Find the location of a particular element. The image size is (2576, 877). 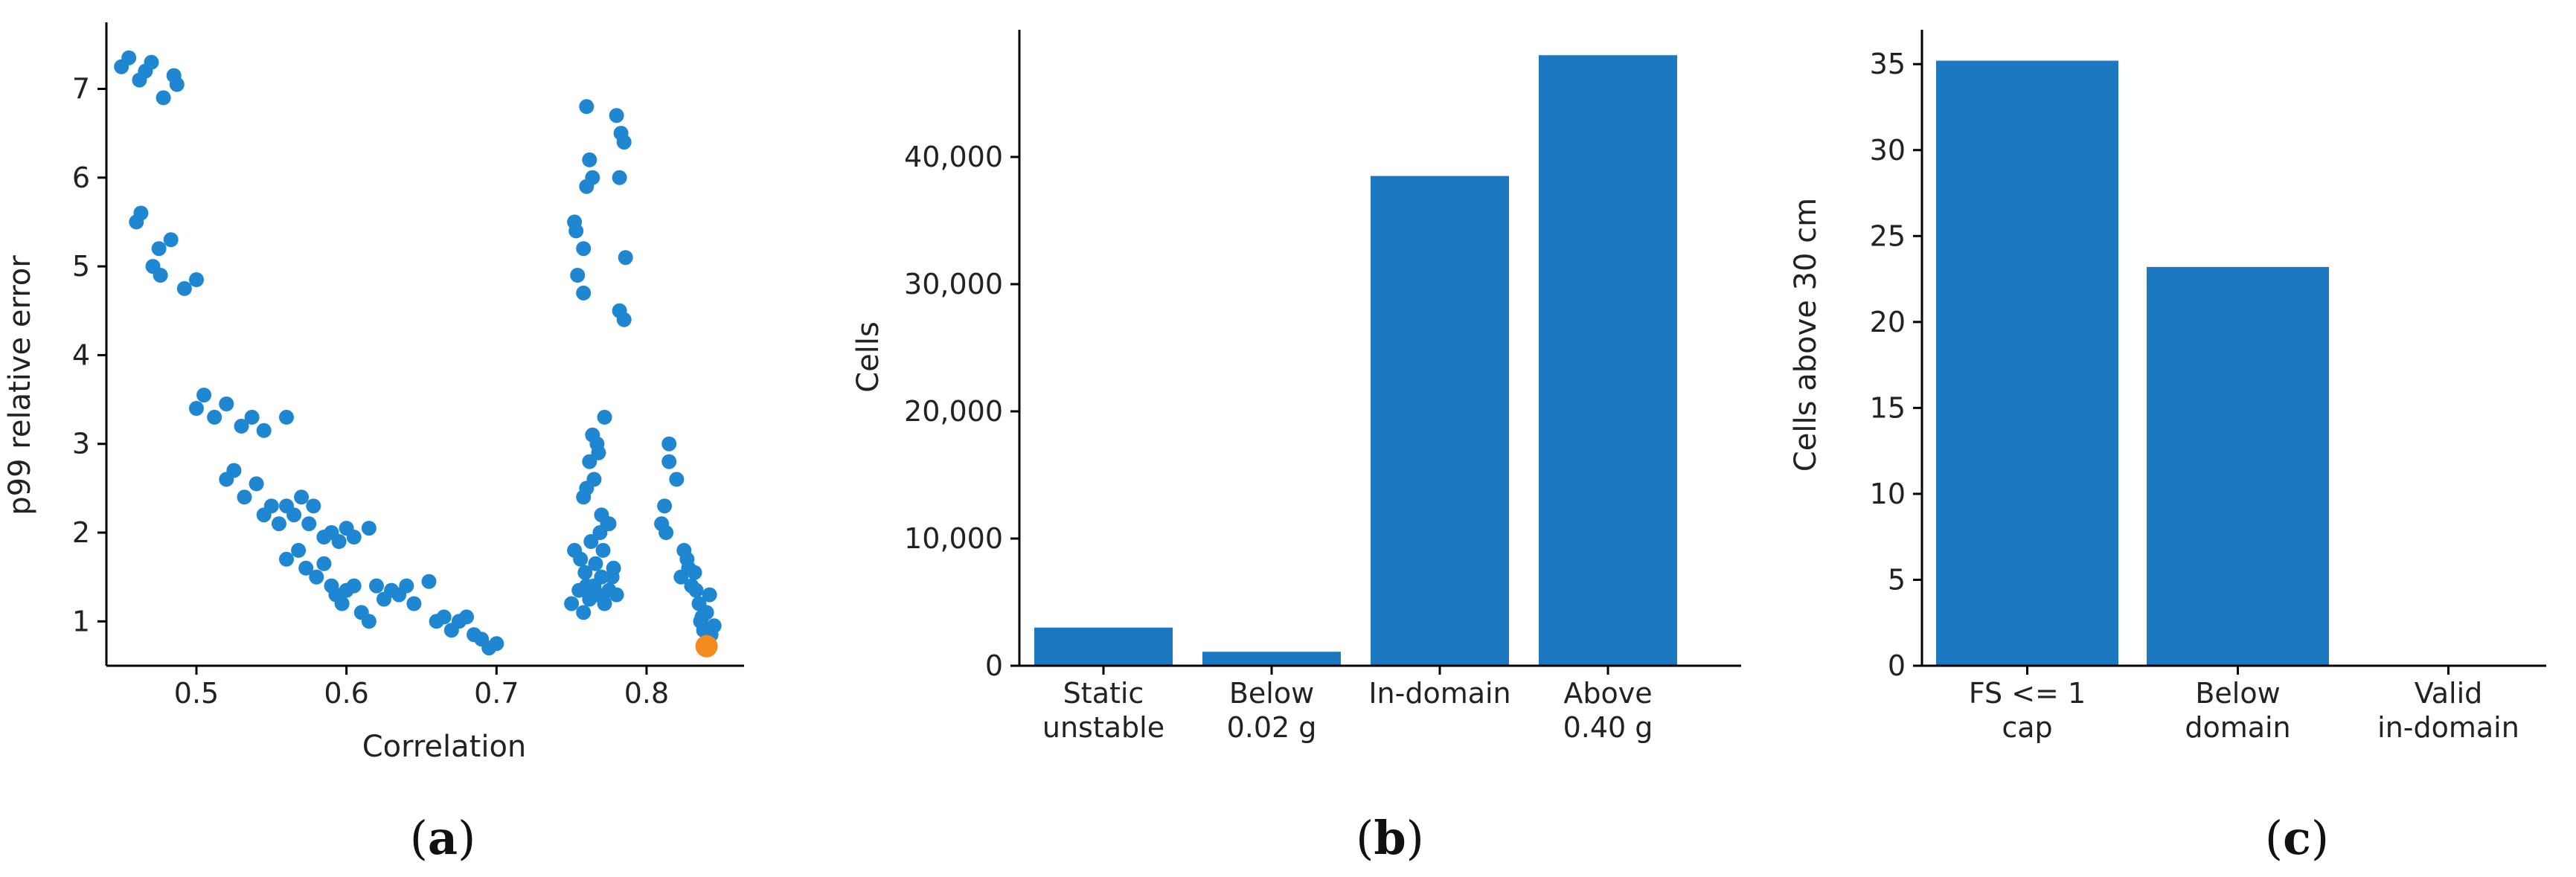

y-tick-label: 6 is located at coordinates (81, 177).